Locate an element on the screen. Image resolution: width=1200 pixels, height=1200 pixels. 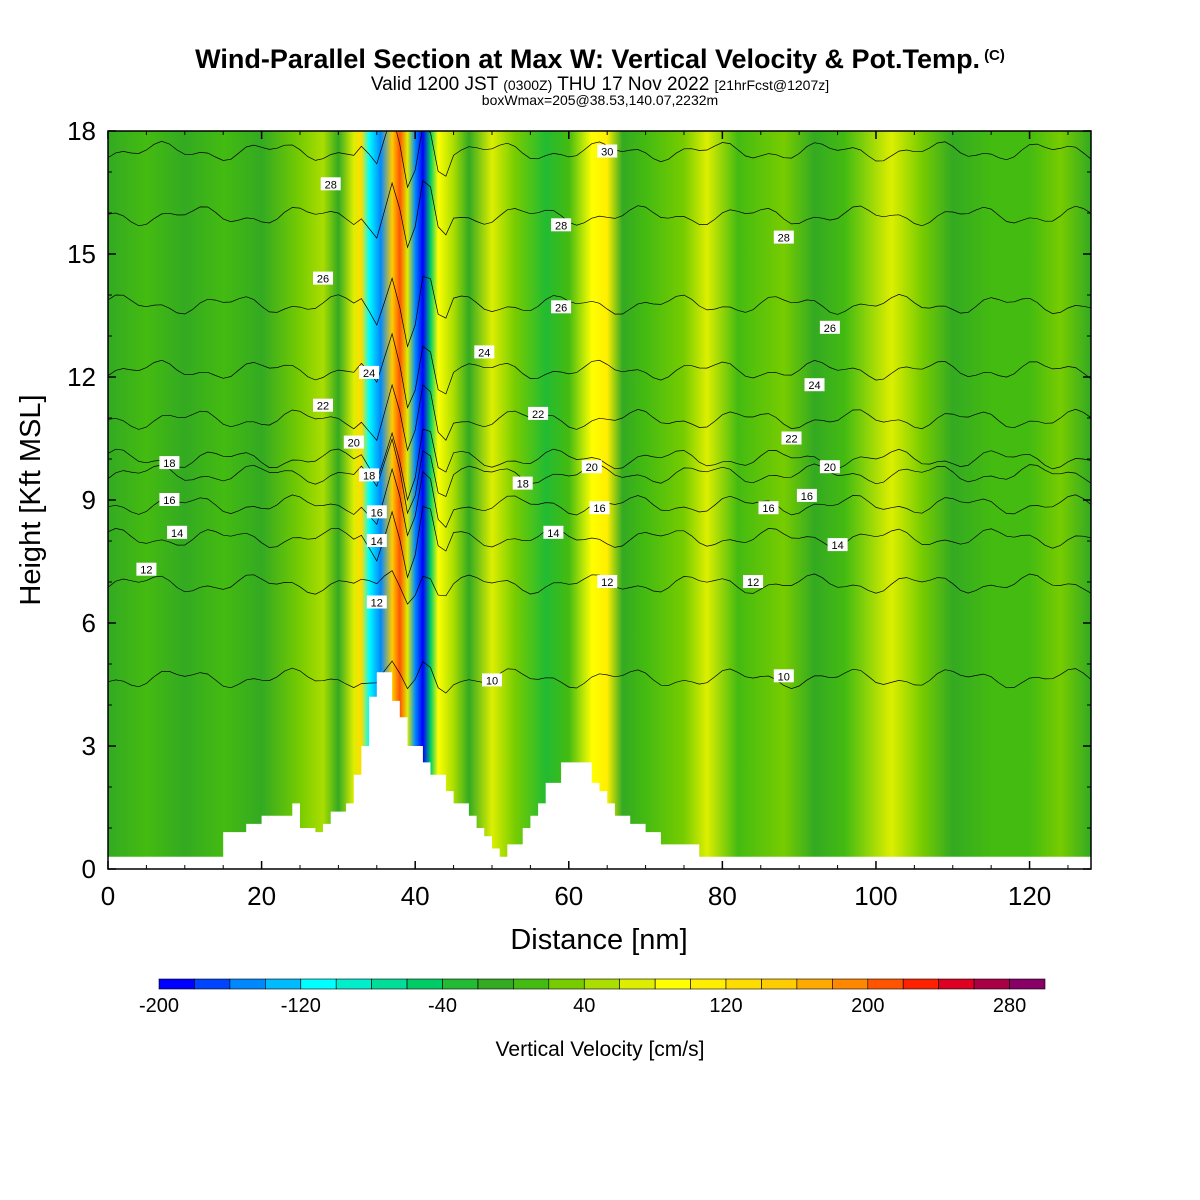
y-tick-label: 6 is located at coordinates (89, 623).